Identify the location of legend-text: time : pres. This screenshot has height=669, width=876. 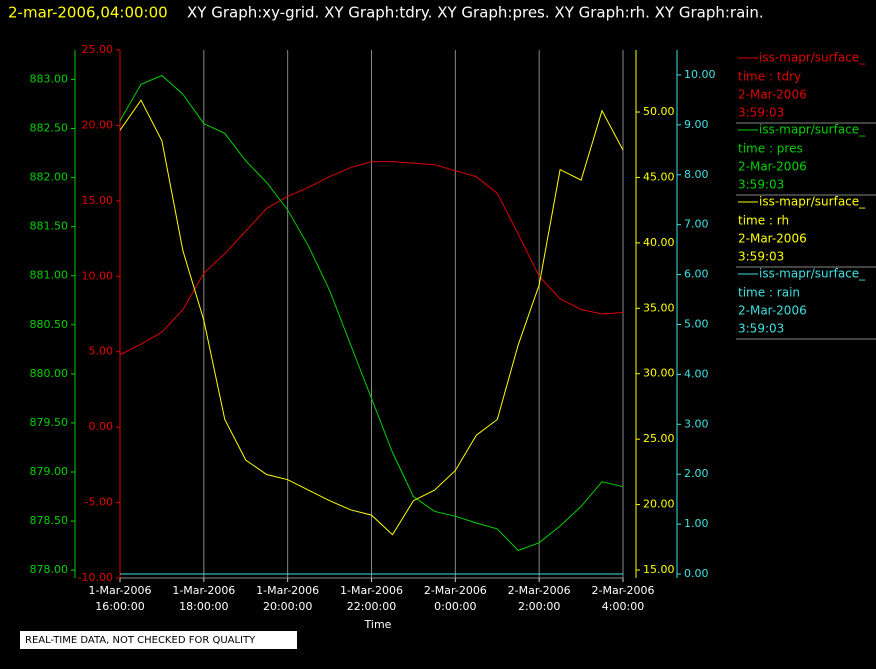
(770, 149).